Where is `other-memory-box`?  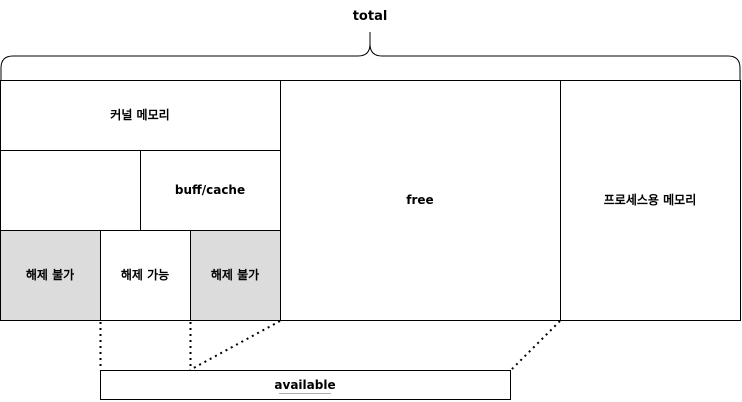 other-memory-box is located at coordinates (70, 190).